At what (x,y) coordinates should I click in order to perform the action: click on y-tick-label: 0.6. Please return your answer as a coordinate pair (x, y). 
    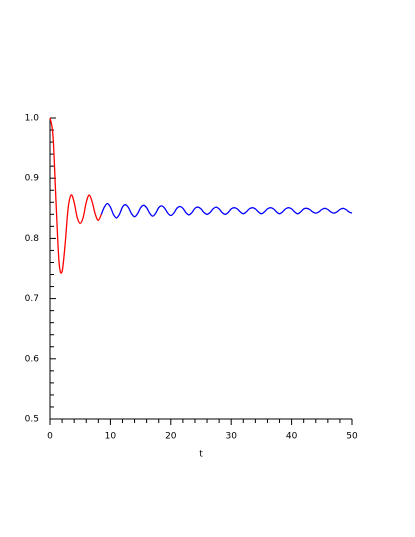
    Looking at the image, I should click on (32, 359).